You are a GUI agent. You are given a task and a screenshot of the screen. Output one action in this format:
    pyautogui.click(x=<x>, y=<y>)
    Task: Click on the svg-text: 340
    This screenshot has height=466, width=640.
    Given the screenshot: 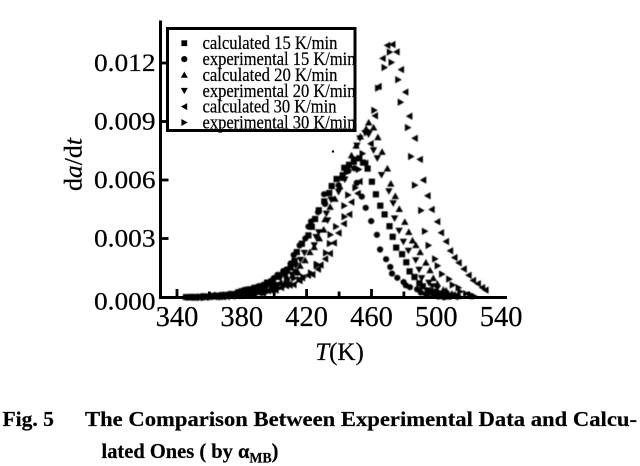 What is the action you would take?
    pyautogui.click(x=177, y=317)
    